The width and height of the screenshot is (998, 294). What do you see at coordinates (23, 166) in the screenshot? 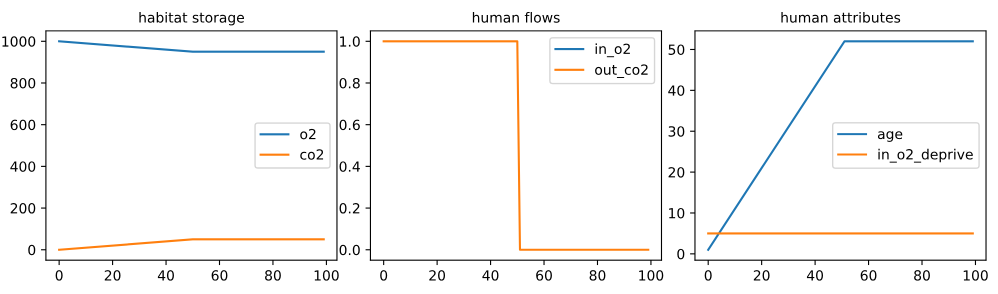
I see `y-tick-label: 400` at bounding box center [23, 166].